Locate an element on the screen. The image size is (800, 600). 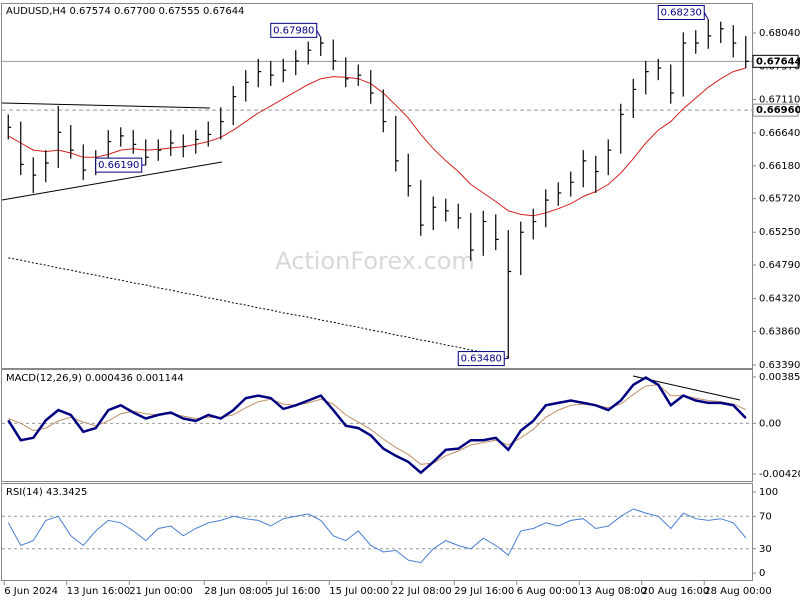
y-tick-label: 70 is located at coordinates (765, 516).